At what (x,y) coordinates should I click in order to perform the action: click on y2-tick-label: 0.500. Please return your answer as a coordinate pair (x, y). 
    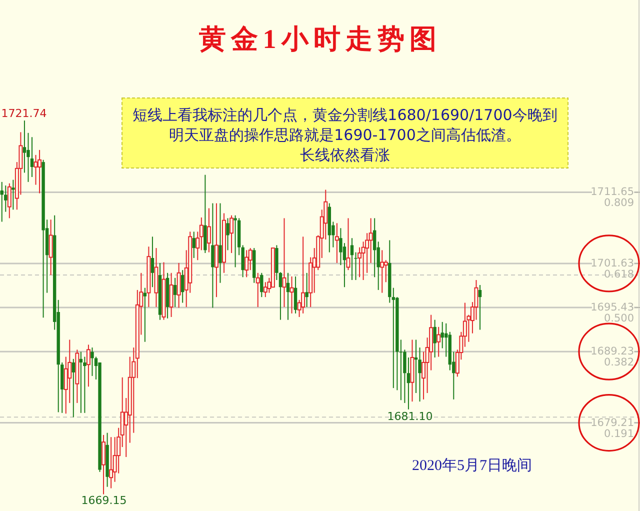
    Looking at the image, I should click on (619, 318).